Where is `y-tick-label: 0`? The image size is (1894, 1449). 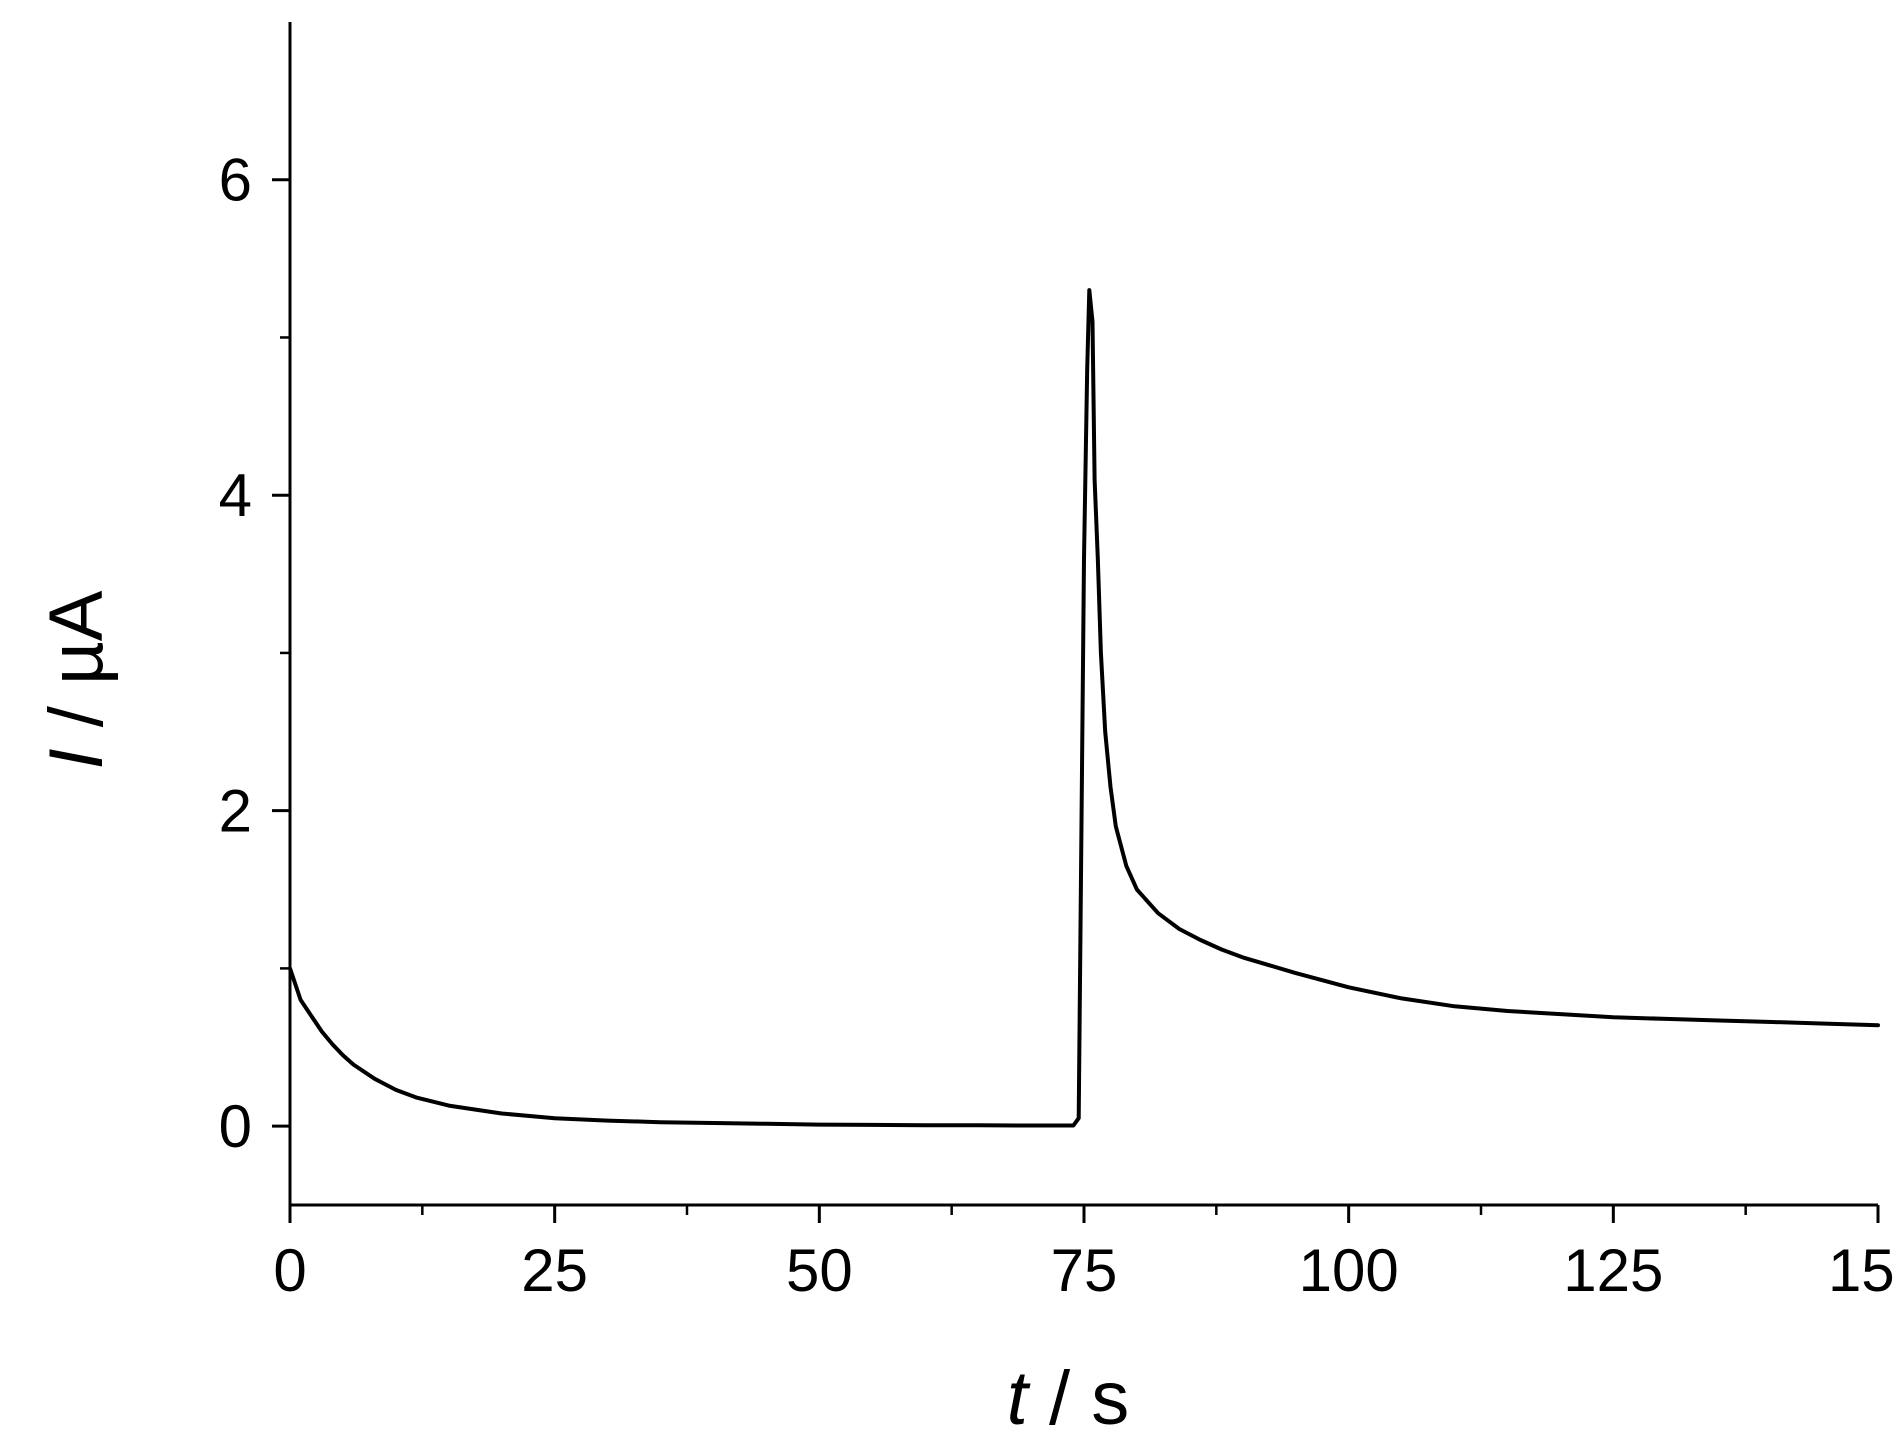
y-tick-label: 0 is located at coordinates (235, 1126).